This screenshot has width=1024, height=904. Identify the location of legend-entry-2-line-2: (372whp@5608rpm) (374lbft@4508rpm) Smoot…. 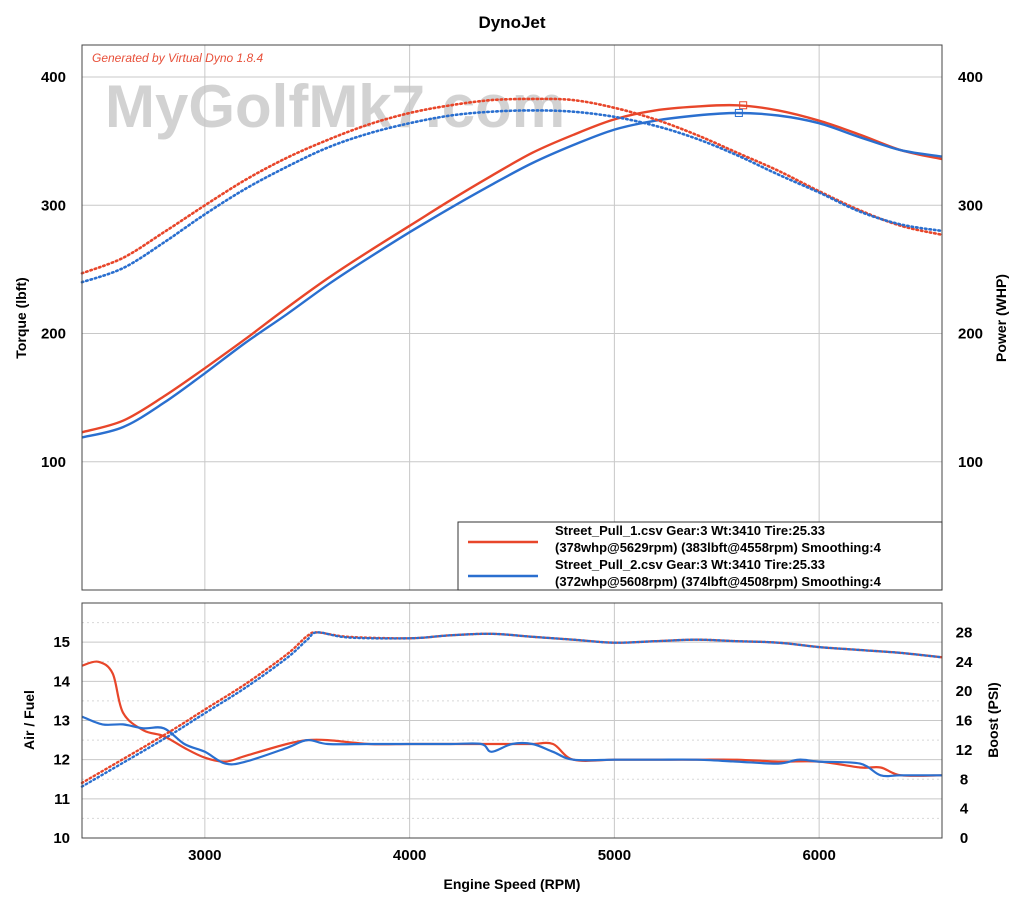
(718, 581).